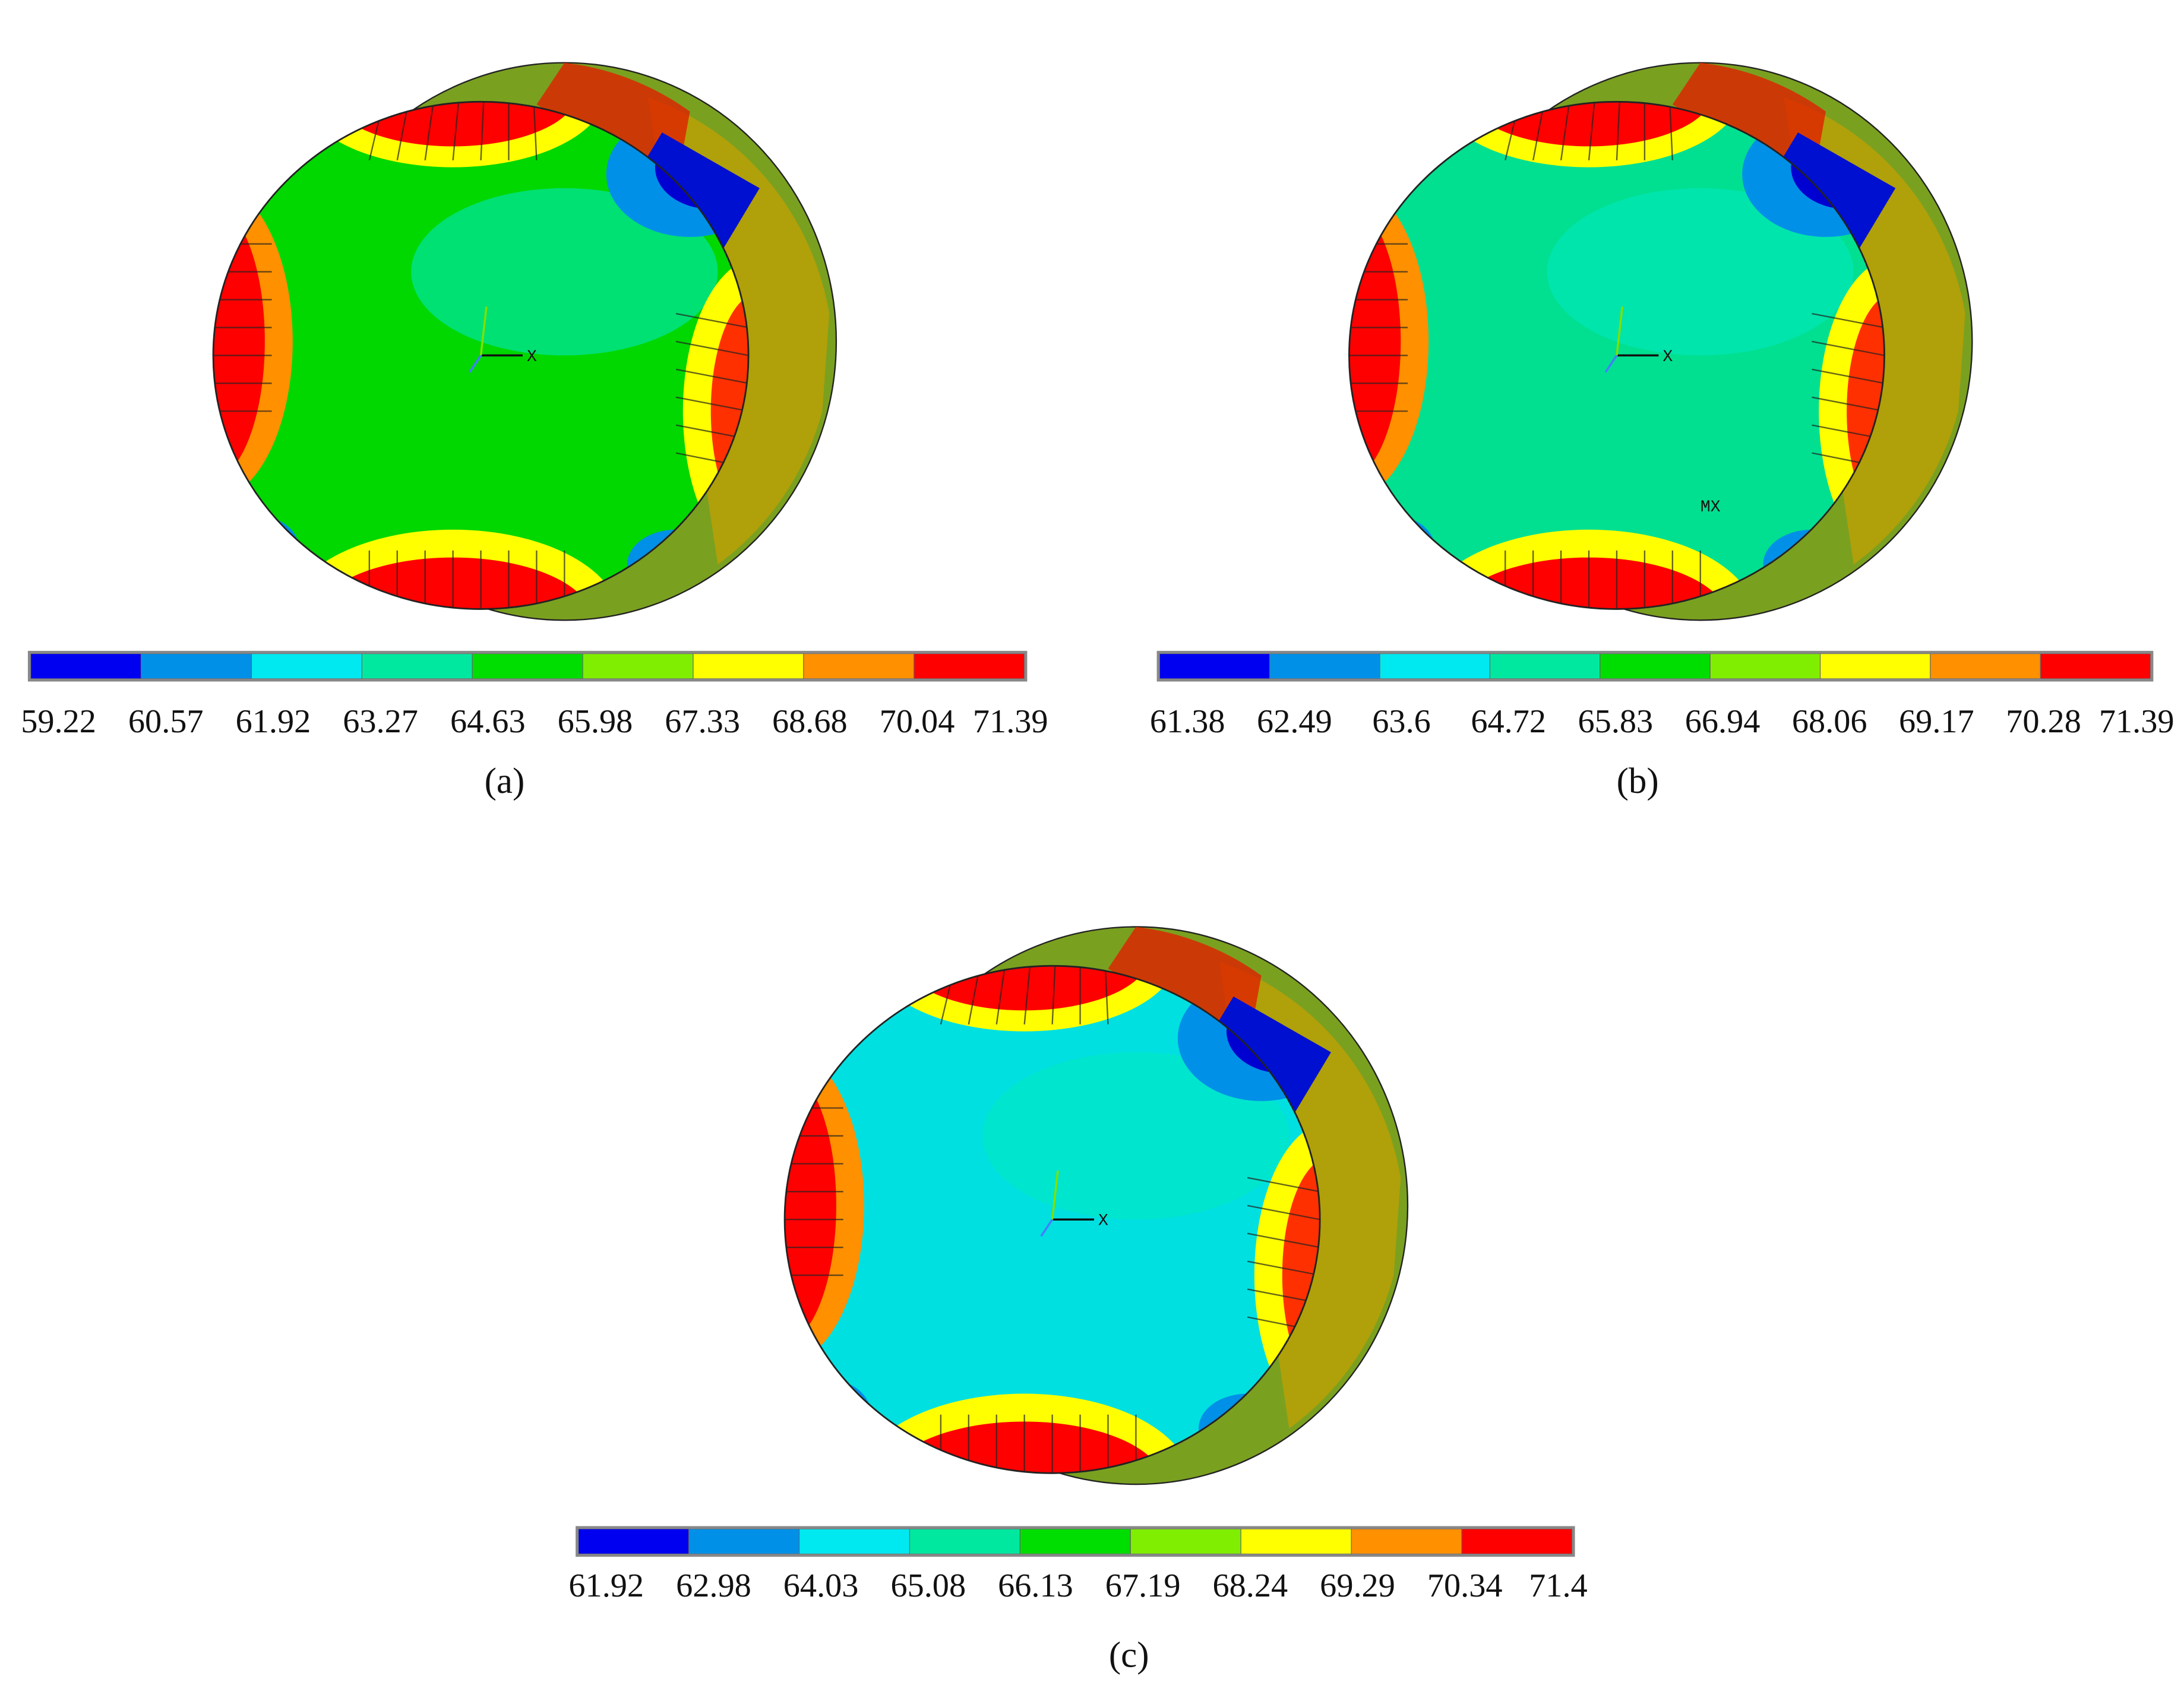  I want to click on colorbar-tick-label: 67.19, so click(1143, 1585).